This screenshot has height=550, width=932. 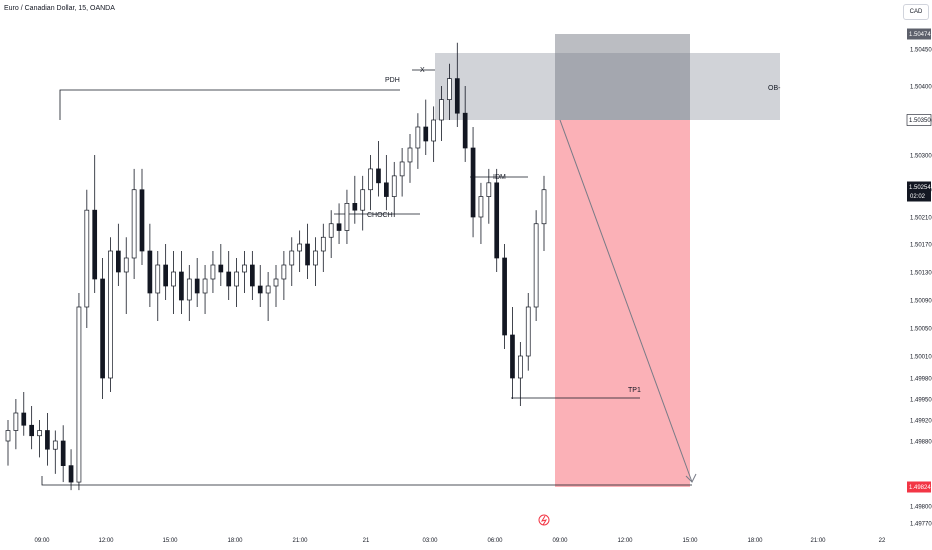 I want to click on projection-line, so click(x=626, y=301).